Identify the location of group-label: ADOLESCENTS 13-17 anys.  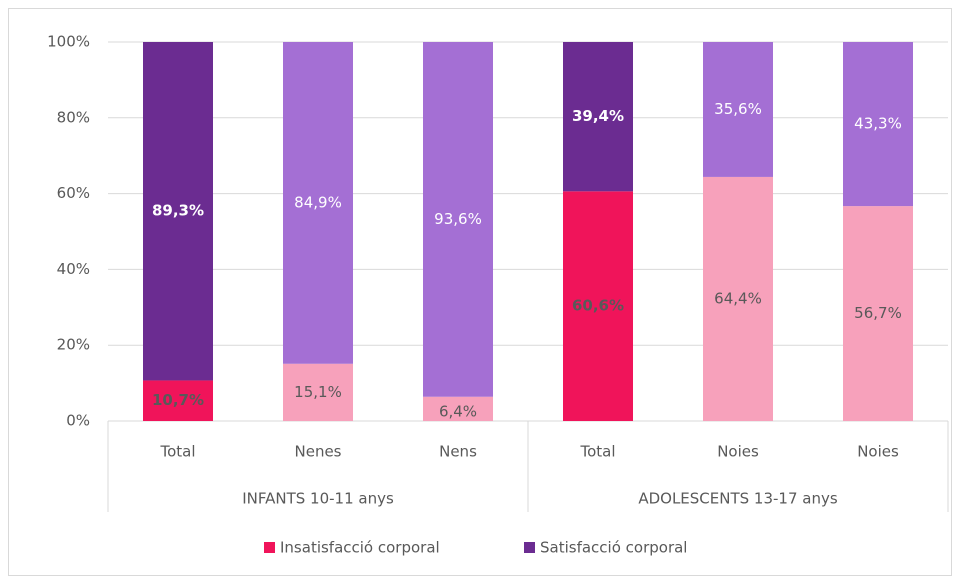
(738, 499).